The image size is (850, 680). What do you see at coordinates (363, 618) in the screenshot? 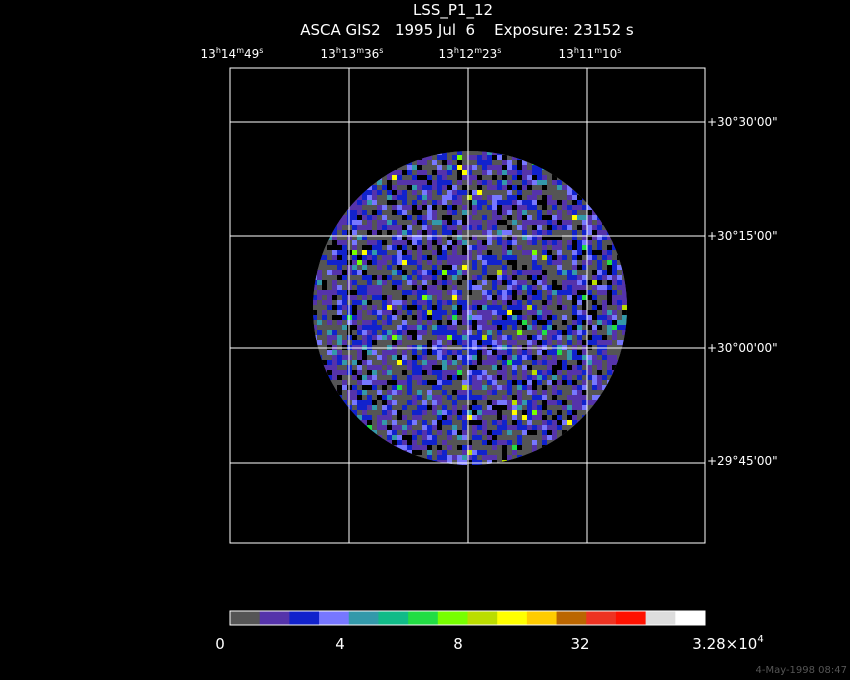
I see `colorbar-swatch` at bounding box center [363, 618].